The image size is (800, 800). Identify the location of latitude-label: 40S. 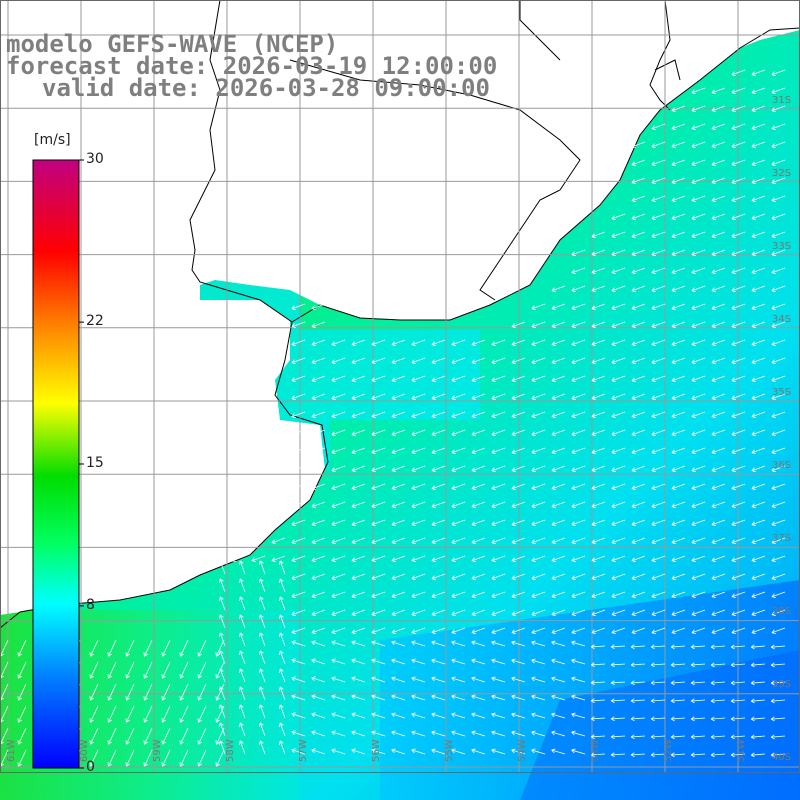
(781, 757).